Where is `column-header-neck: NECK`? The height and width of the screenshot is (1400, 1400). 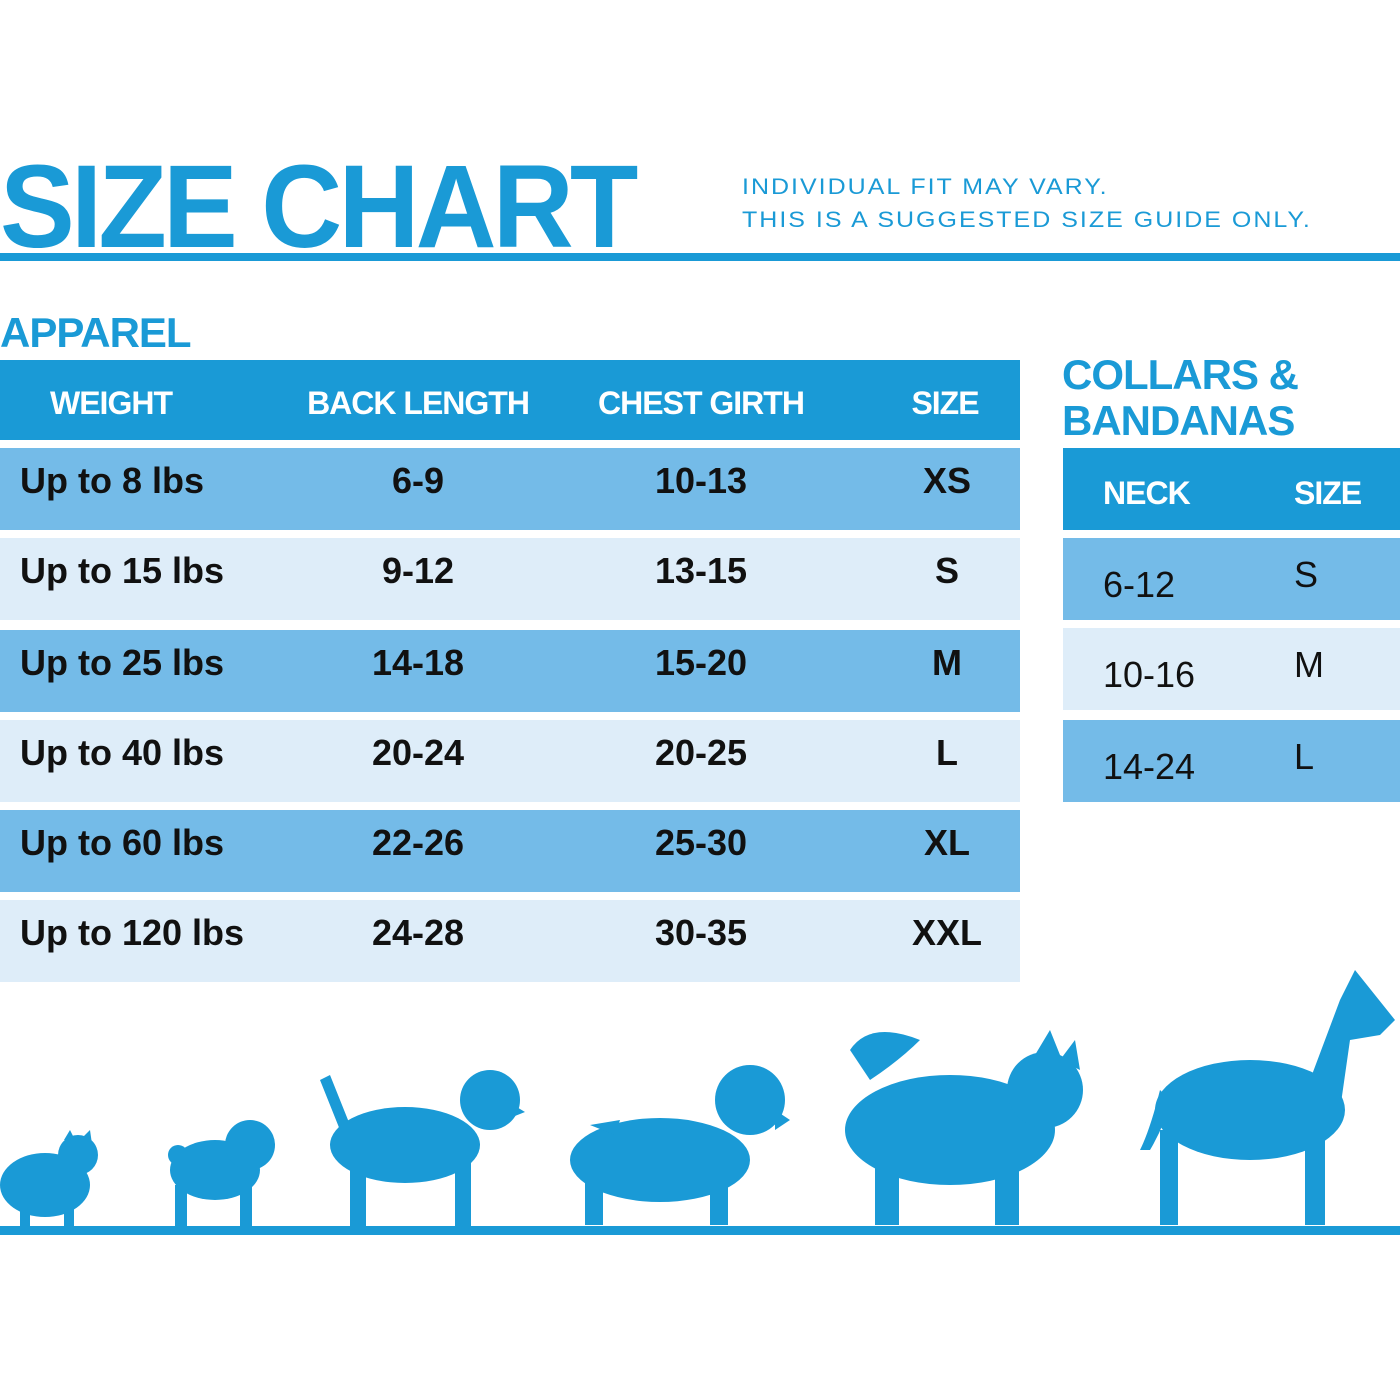 column-header-neck: NECK is located at coordinates (1147, 493).